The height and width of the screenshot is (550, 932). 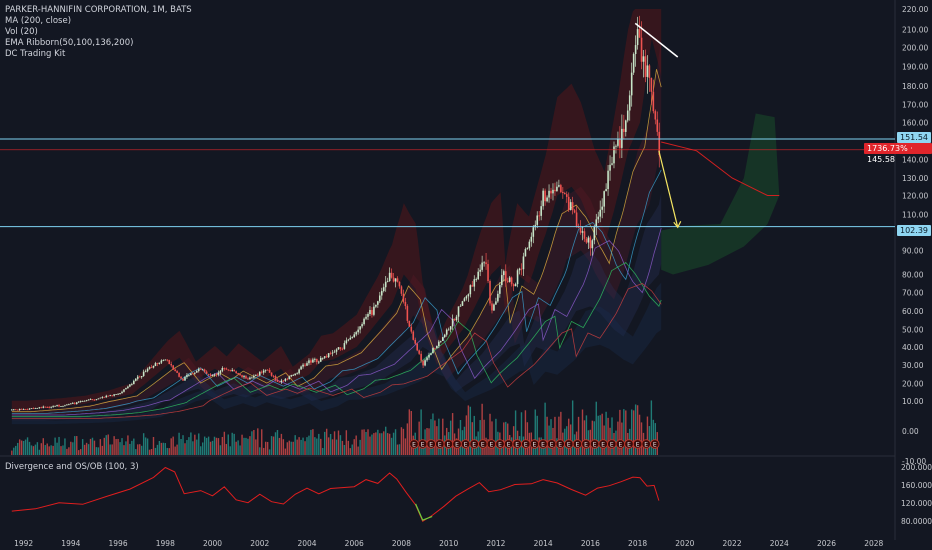 I want to click on symbol-title: PARKER-HANNIFIN CORPORATION, 1M, BATS, so click(x=98, y=10).